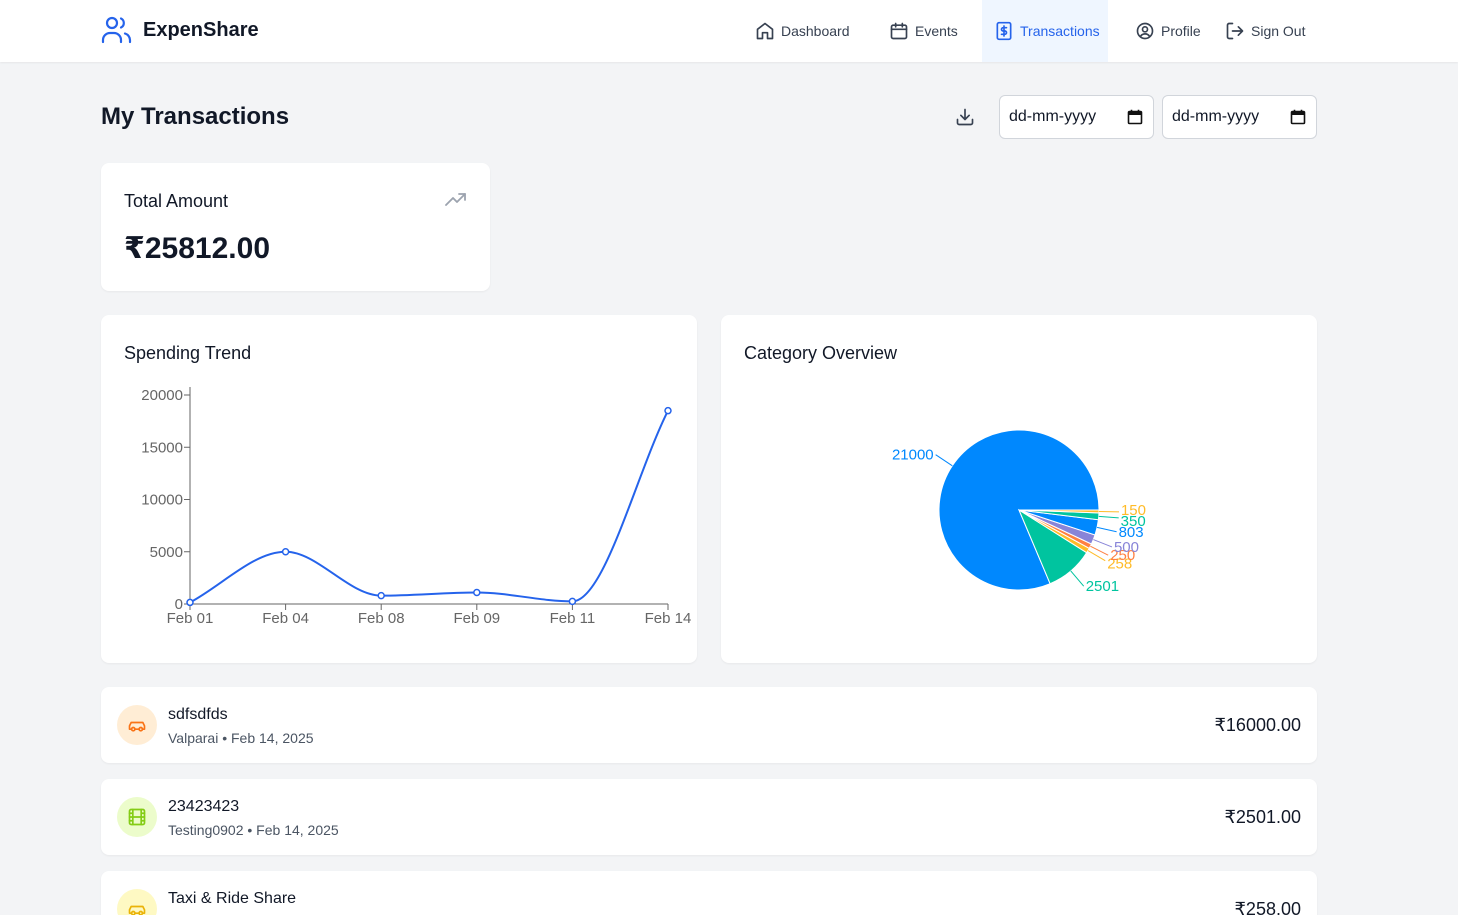 The width and height of the screenshot is (1458, 915). Describe the element at coordinates (668, 618) in the screenshot. I see `x-tick-label: Feb 14` at that location.